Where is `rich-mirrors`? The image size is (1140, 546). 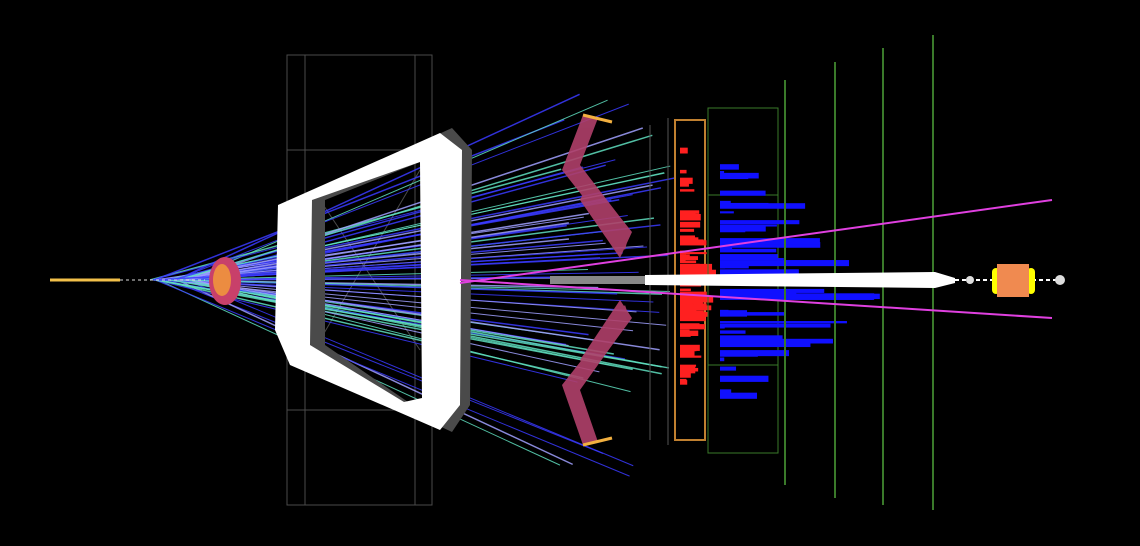
rich-mirrors is located at coordinates (597, 280).